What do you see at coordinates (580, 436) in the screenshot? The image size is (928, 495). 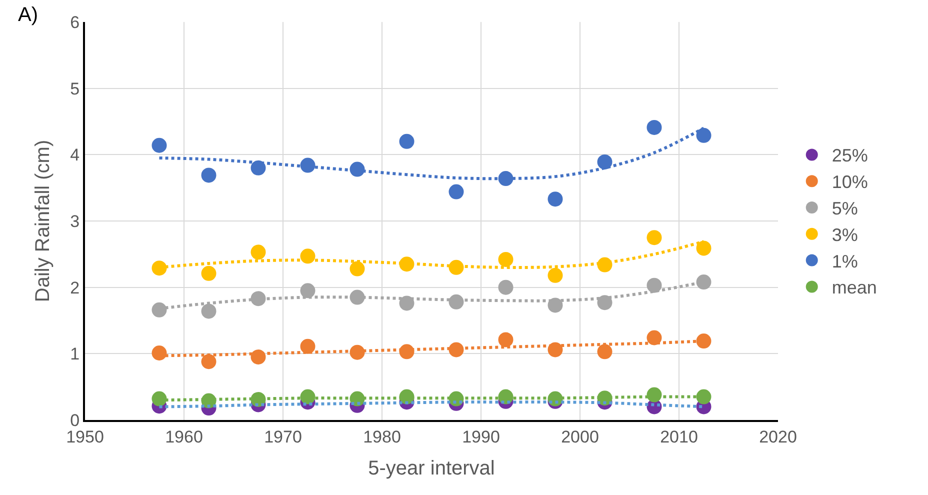 I see `x-tick-label: 2000` at bounding box center [580, 436].